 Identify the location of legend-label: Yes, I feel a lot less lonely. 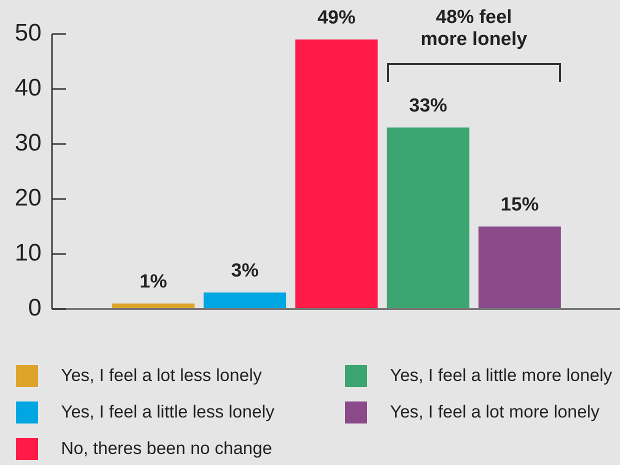
(161, 374).